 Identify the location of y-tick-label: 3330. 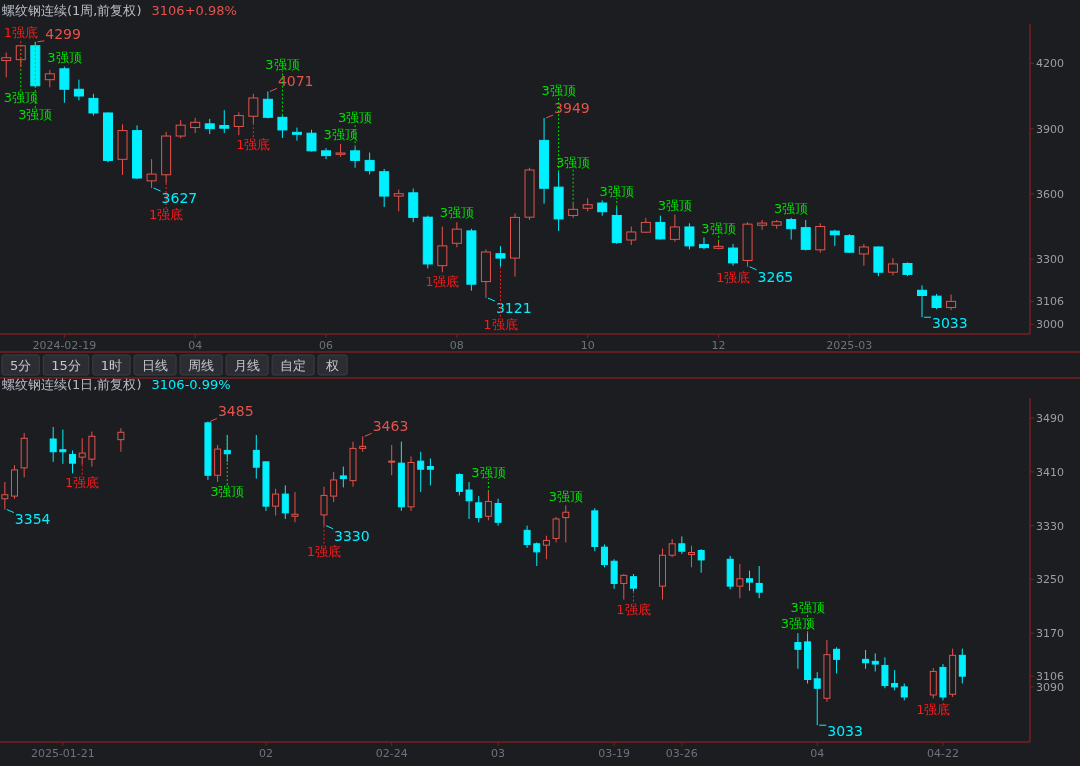
(1050, 526).